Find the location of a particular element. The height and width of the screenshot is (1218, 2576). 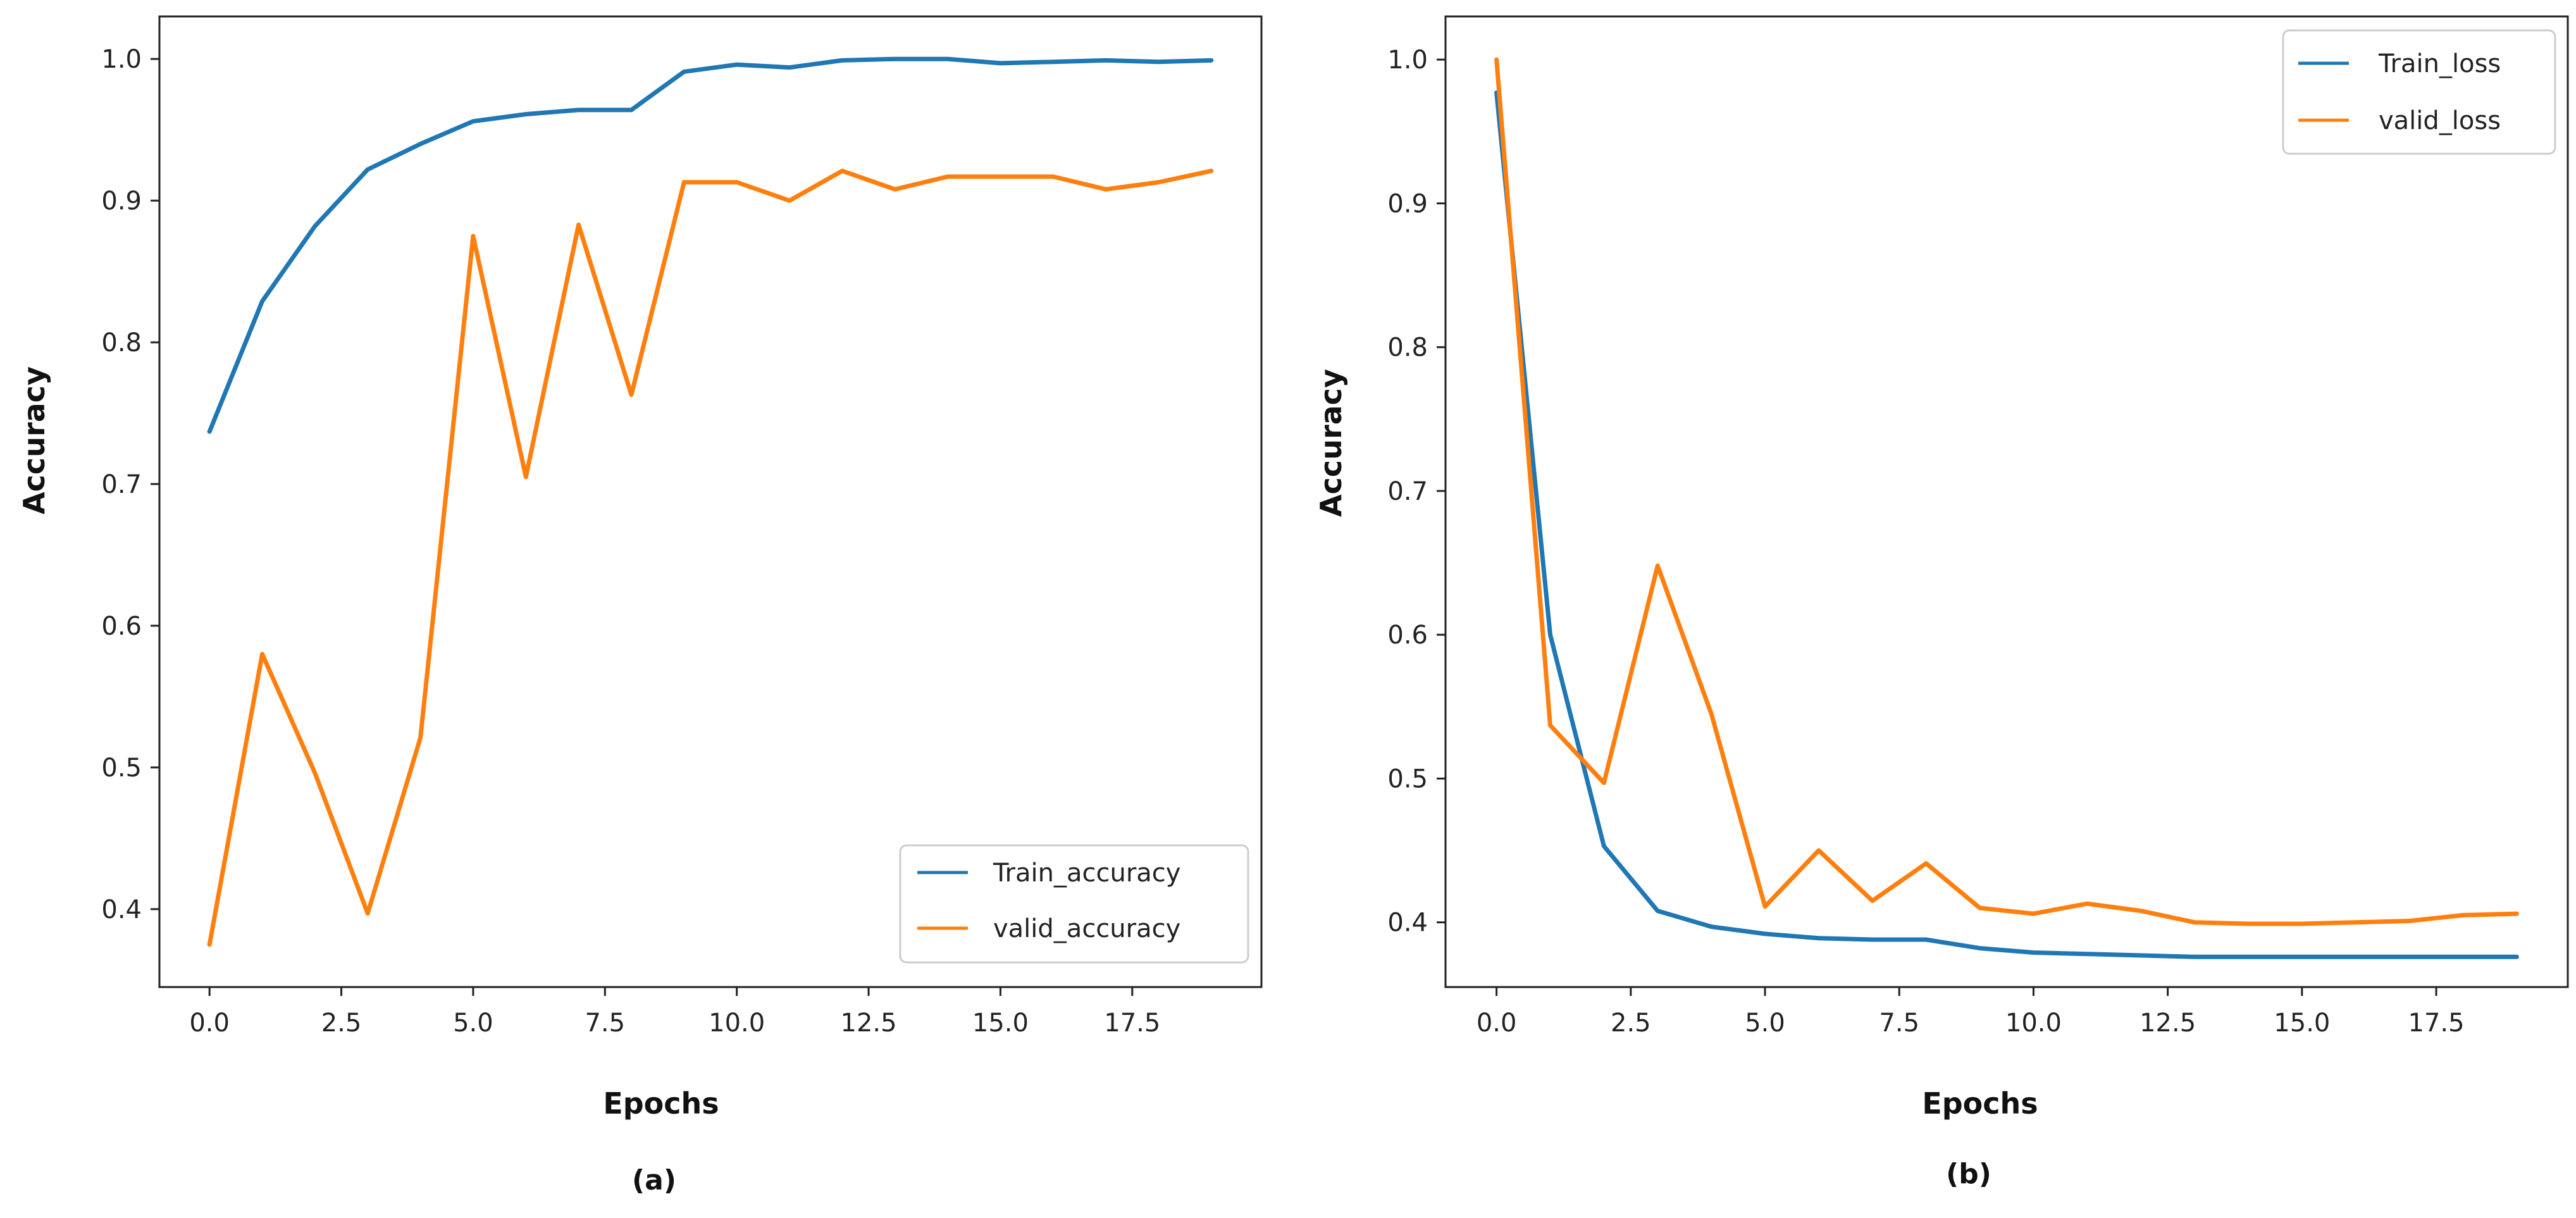

legend-b: Train_loss valid_loss is located at coordinates (2419, 92).